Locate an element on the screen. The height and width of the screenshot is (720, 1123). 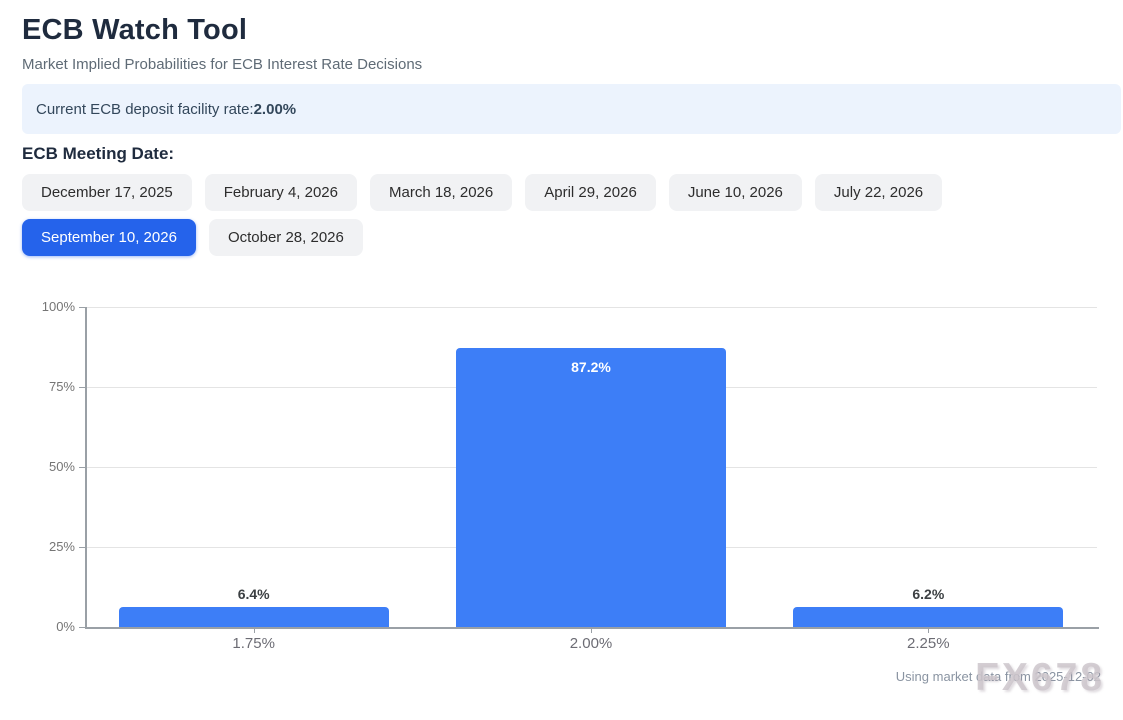
x-tick-label: 2.00% is located at coordinates (591, 643).